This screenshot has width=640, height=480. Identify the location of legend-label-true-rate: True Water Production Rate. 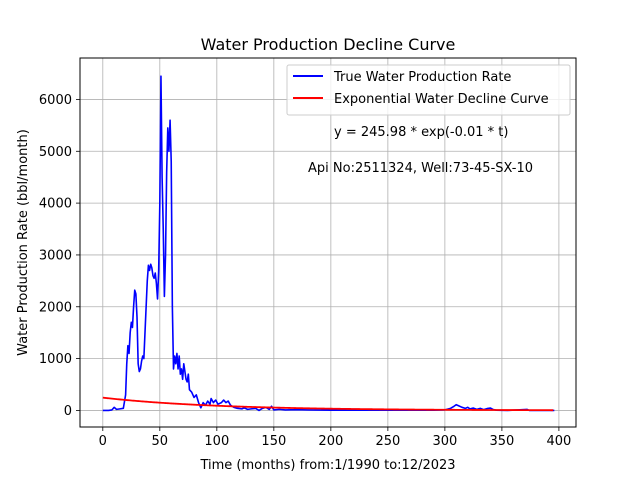
(422, 77).